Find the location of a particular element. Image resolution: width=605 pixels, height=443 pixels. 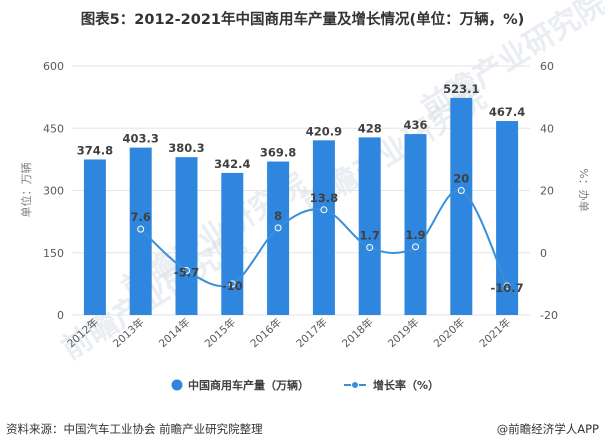

legend: 中国商用车产量（万辆） 增长率（%） is located at coordinates (305, 385).